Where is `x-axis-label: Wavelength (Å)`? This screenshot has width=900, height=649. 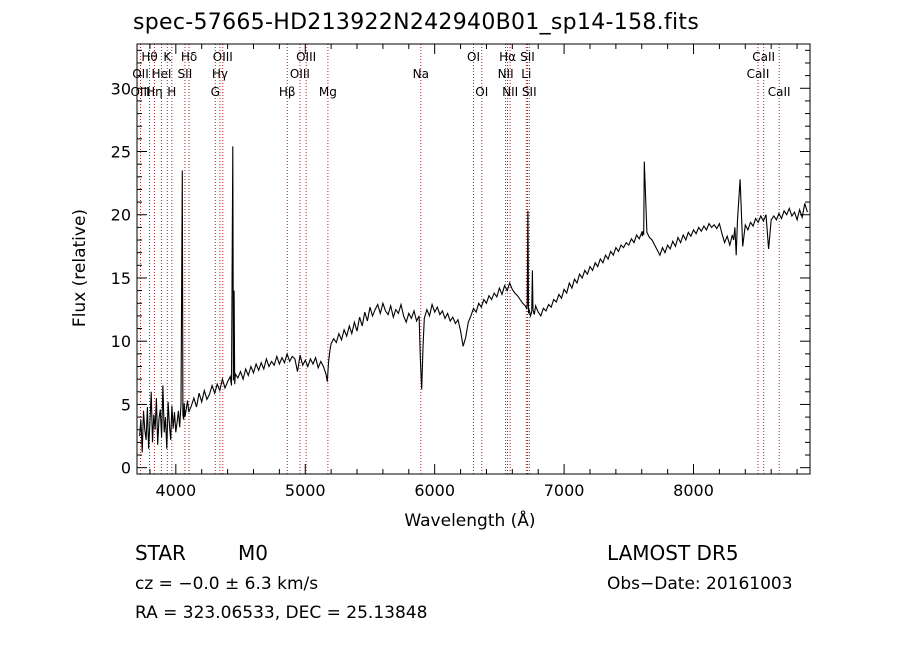 x-axis-label: Wavelength (Å) is located at coordinates (470, 521).